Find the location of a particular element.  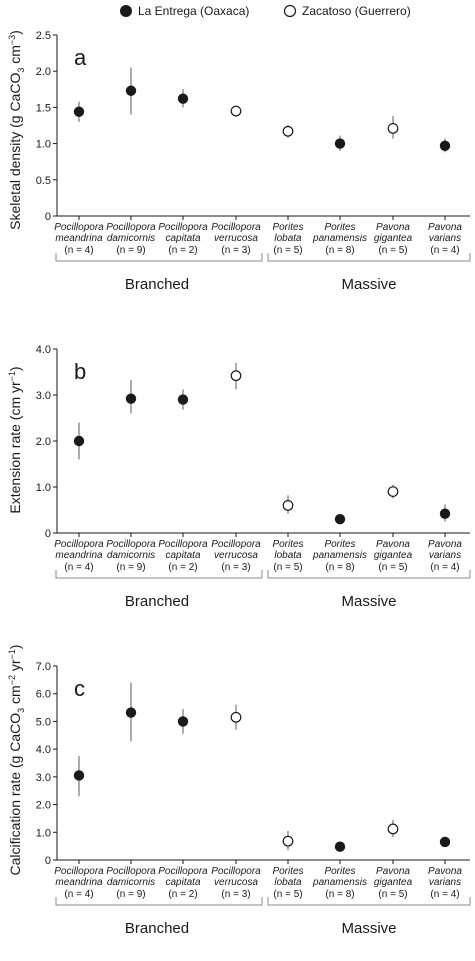

y-label-sup: −3 is located at coordinates (12, 40).